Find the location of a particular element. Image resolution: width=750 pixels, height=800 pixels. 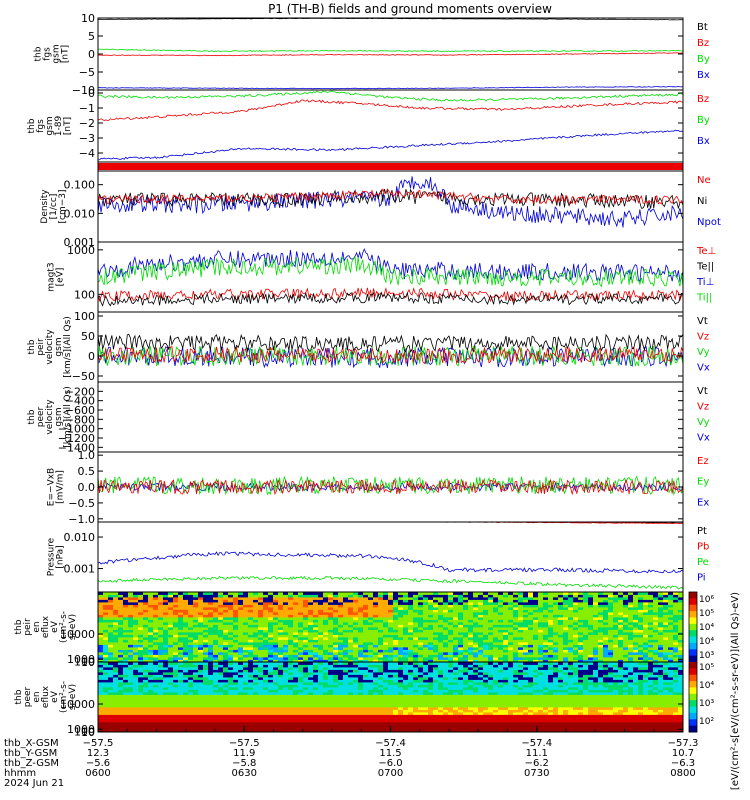

legend-entry: Pt is located at coordinates (702, 531).